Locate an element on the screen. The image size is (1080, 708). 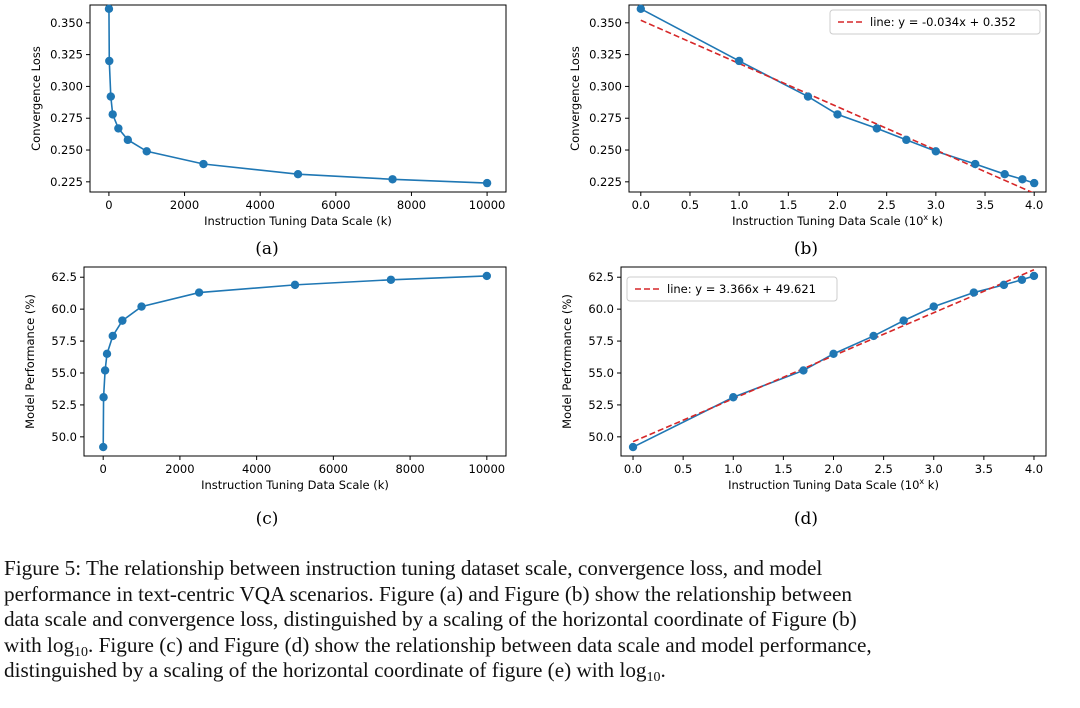
x-axis-label-tail: k) is located at coordinates (935, 221).